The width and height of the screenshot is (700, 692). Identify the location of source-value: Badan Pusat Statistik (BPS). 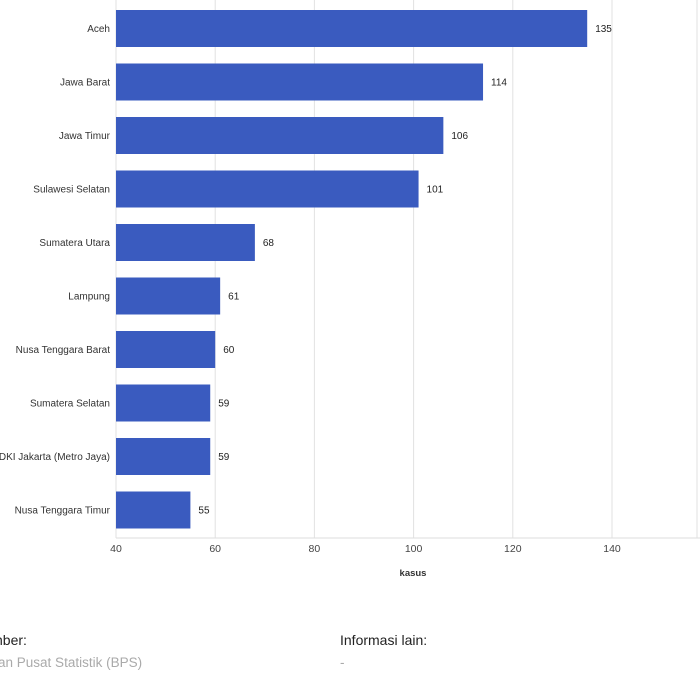
(71, 662).